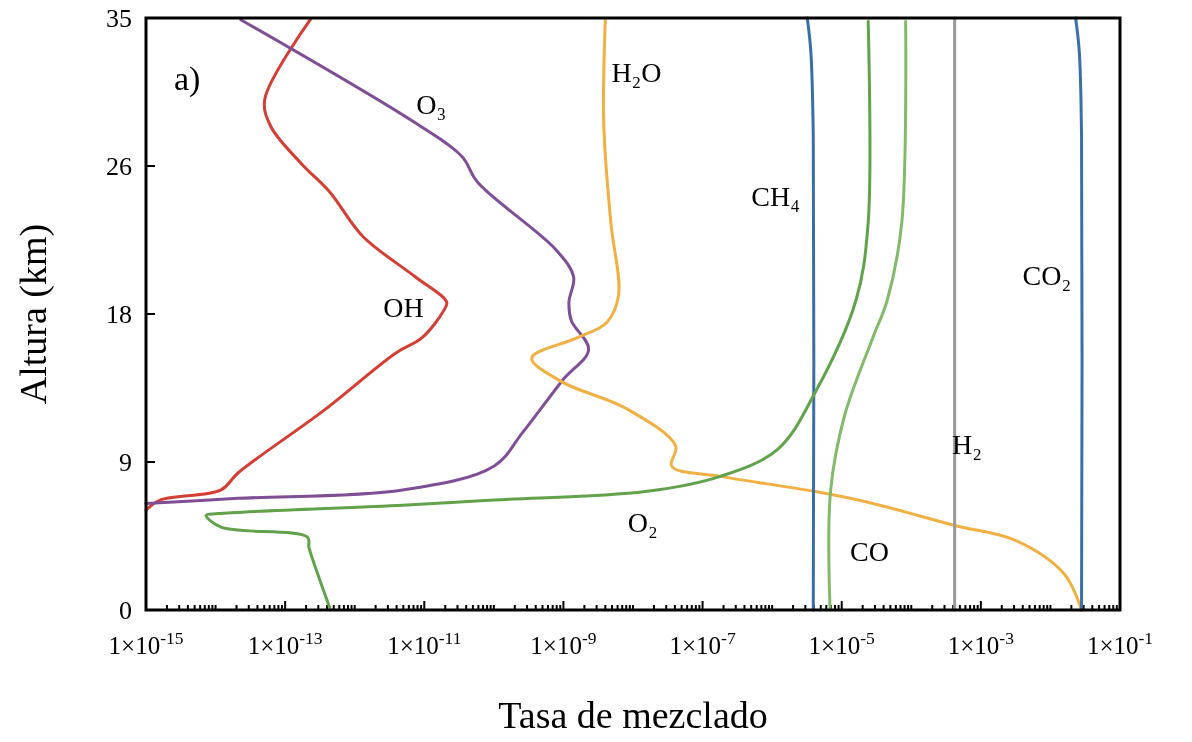  What do you see at coordinates (981, 643) in the screenshot?
I see `x-tick-label: 1×10$^{-3}$` at bounding box center [981, 643].